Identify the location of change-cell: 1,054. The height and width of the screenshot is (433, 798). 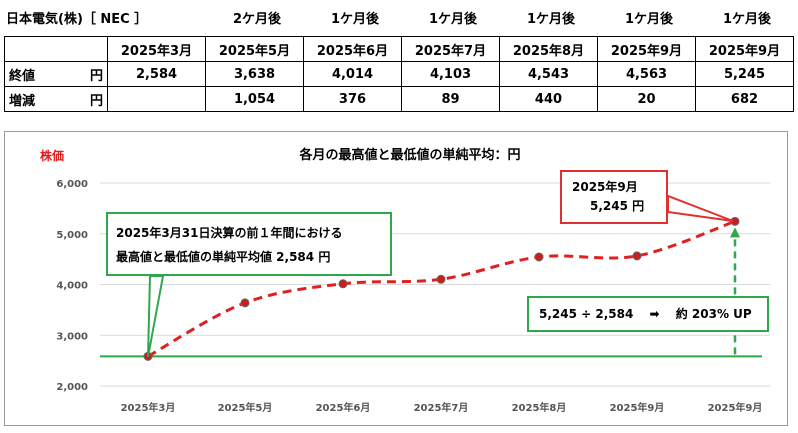
(254, 99).